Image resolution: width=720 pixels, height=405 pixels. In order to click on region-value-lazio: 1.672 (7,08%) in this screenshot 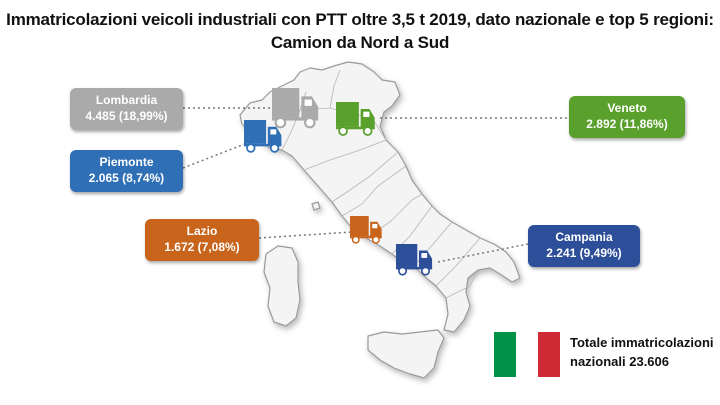, I will do `click(202, 247)`.